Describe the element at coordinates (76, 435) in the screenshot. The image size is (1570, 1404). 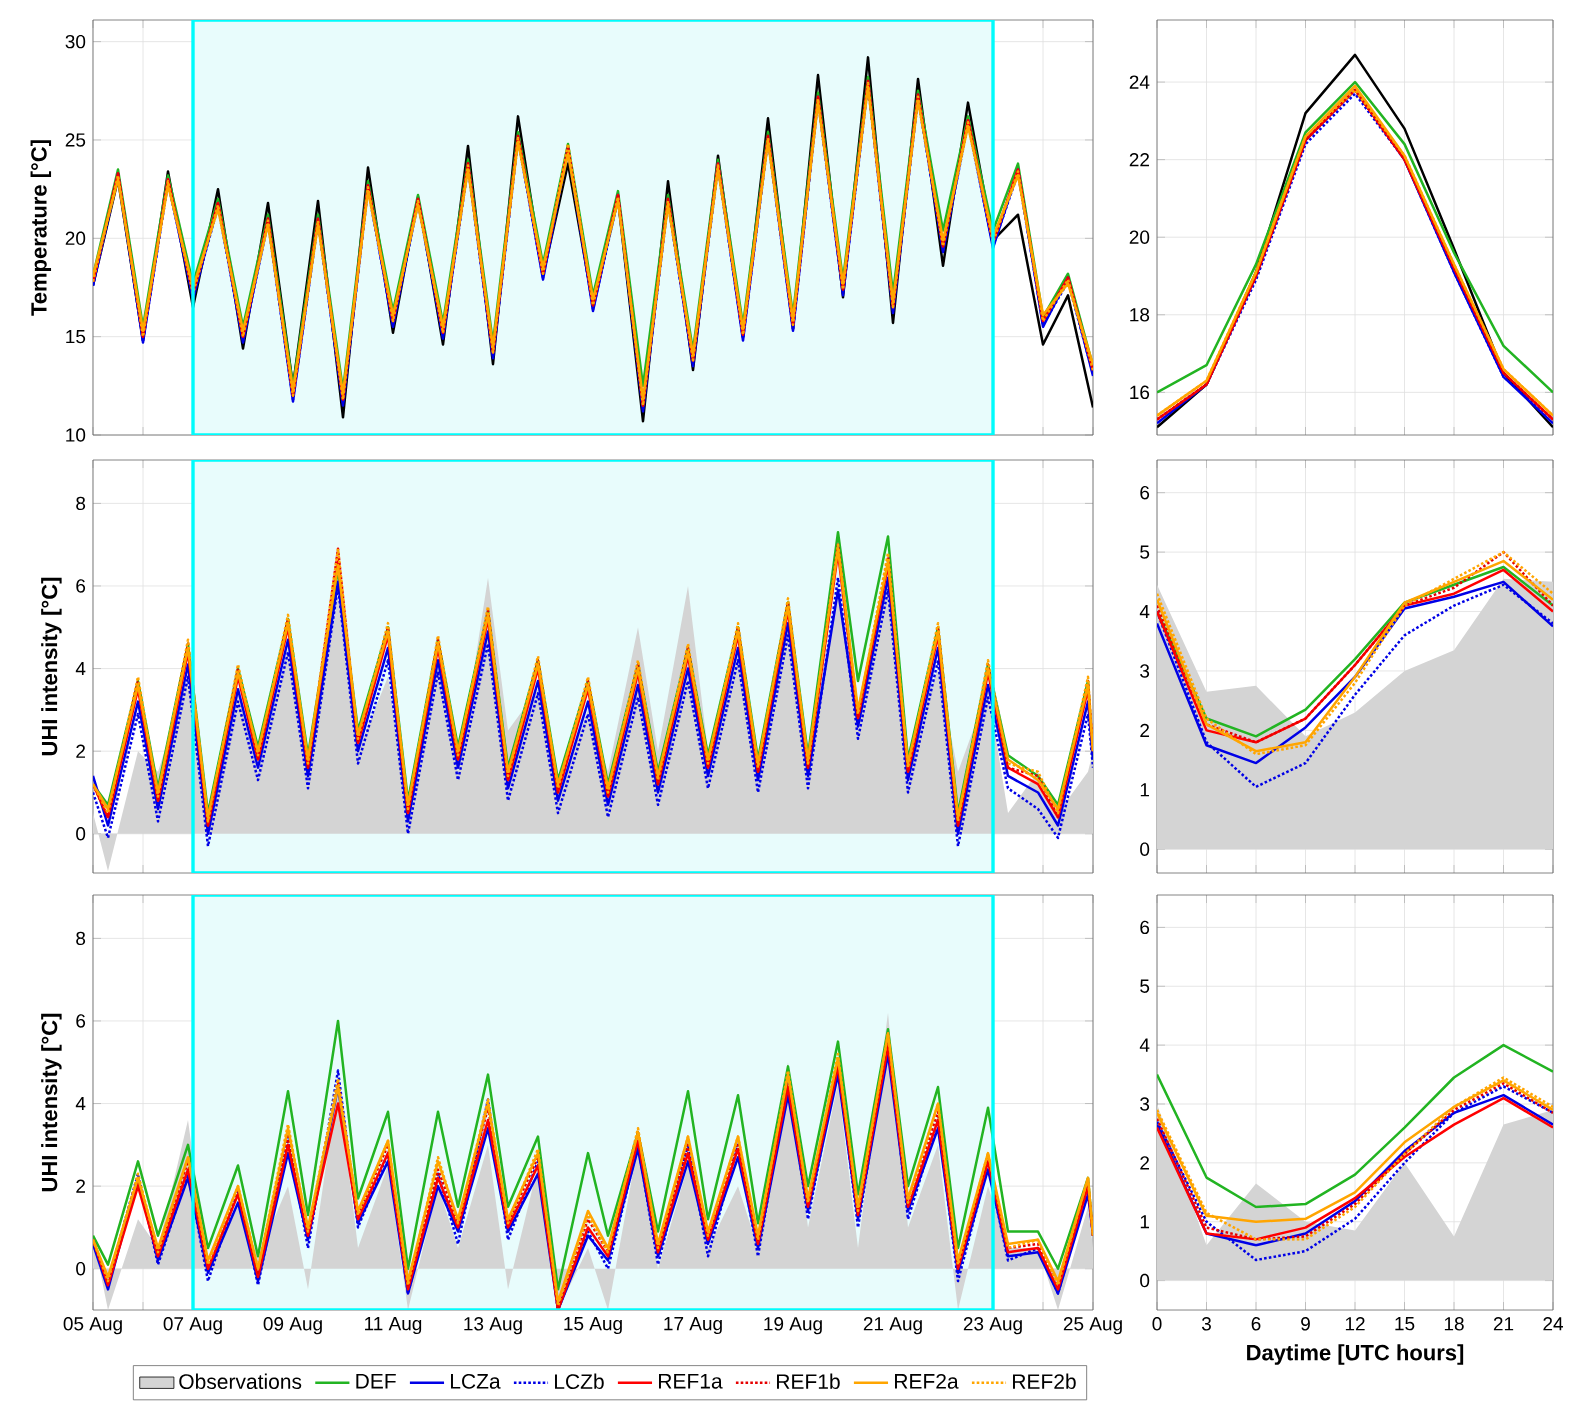
I see `y-tick-label: 10` at that location.